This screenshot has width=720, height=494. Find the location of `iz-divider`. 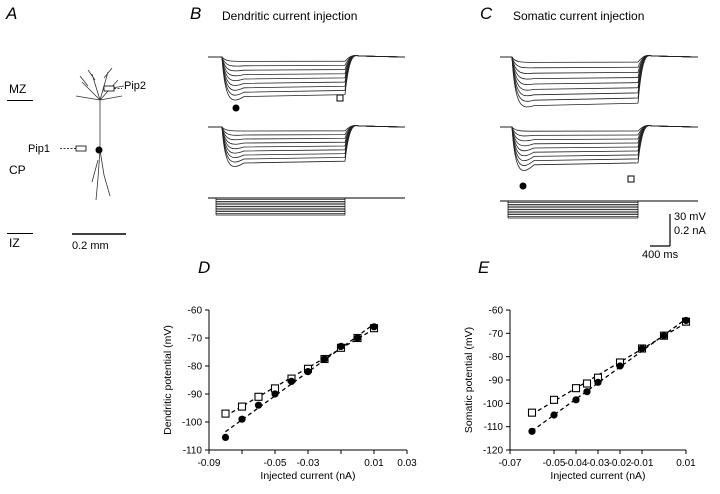

iz-divider is located at coordinates (20, 233).